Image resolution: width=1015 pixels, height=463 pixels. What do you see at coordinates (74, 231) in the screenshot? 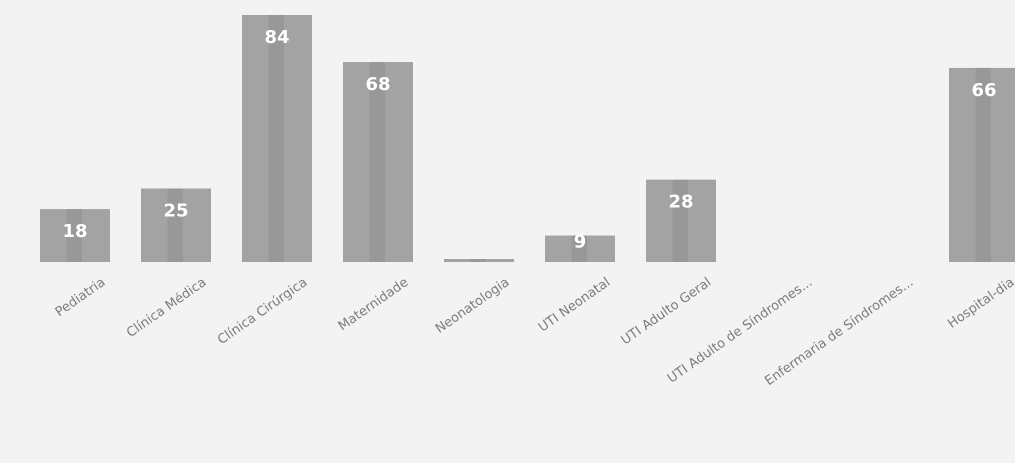
I see `data-label: 18` at bounding box center [74, 231].